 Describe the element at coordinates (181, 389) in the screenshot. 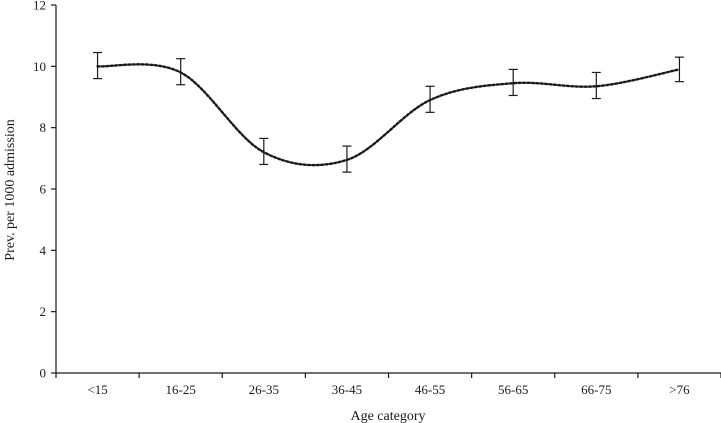

I see `x-tick-label: 16-25` at that location.